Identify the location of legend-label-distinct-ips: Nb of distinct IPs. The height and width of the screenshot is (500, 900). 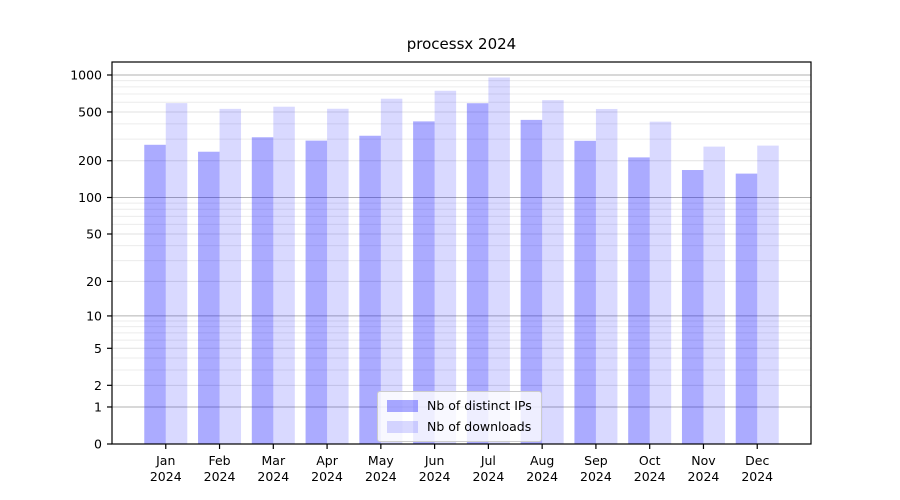
(479, 405).